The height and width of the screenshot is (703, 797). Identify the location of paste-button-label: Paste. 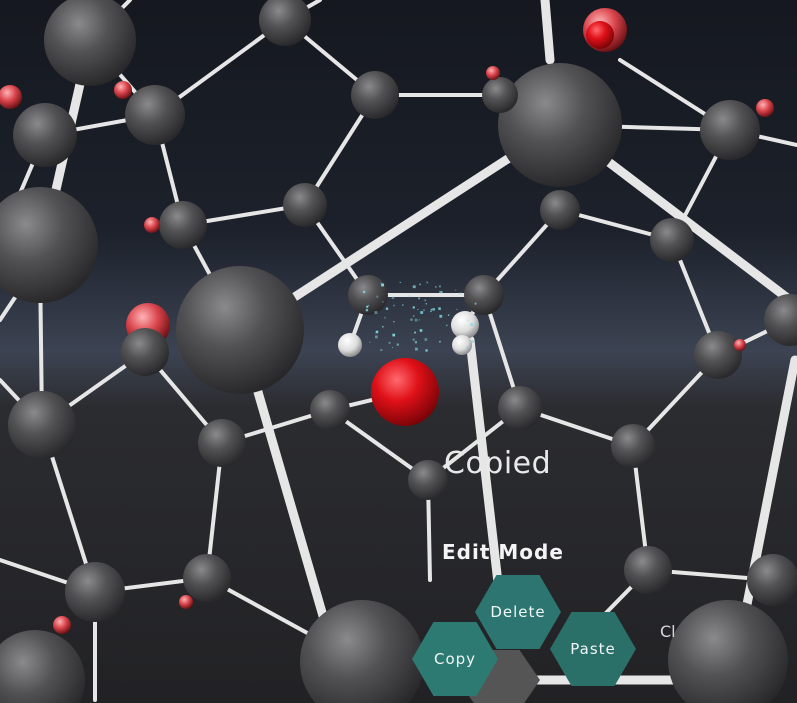
(593, 649).